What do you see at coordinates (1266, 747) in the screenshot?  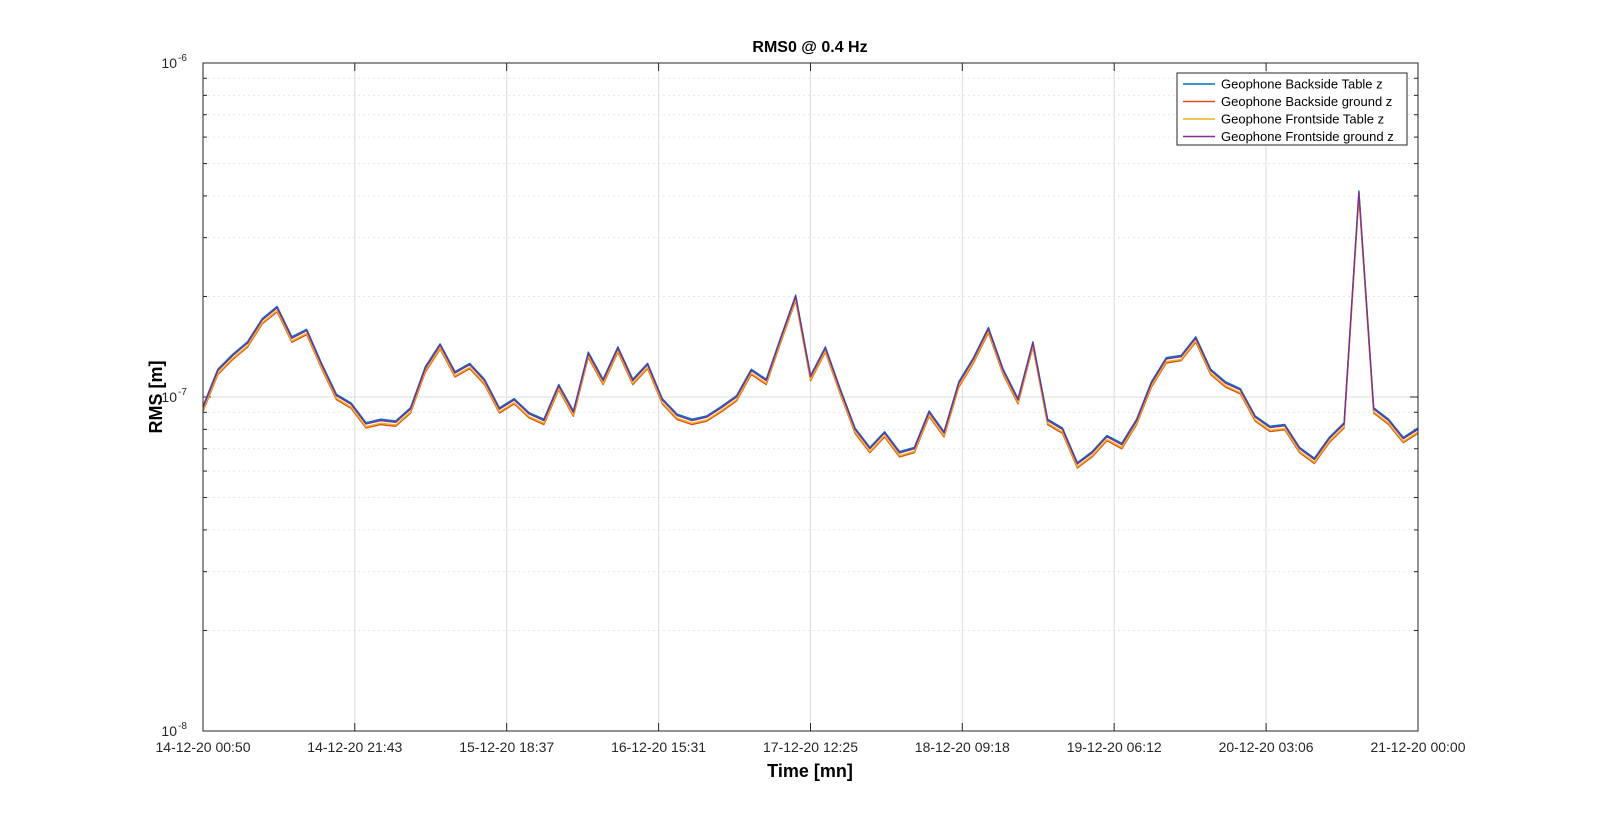 I see `x-tick-label: 20-12-20 03:06` at bounding box center [1266, 747].